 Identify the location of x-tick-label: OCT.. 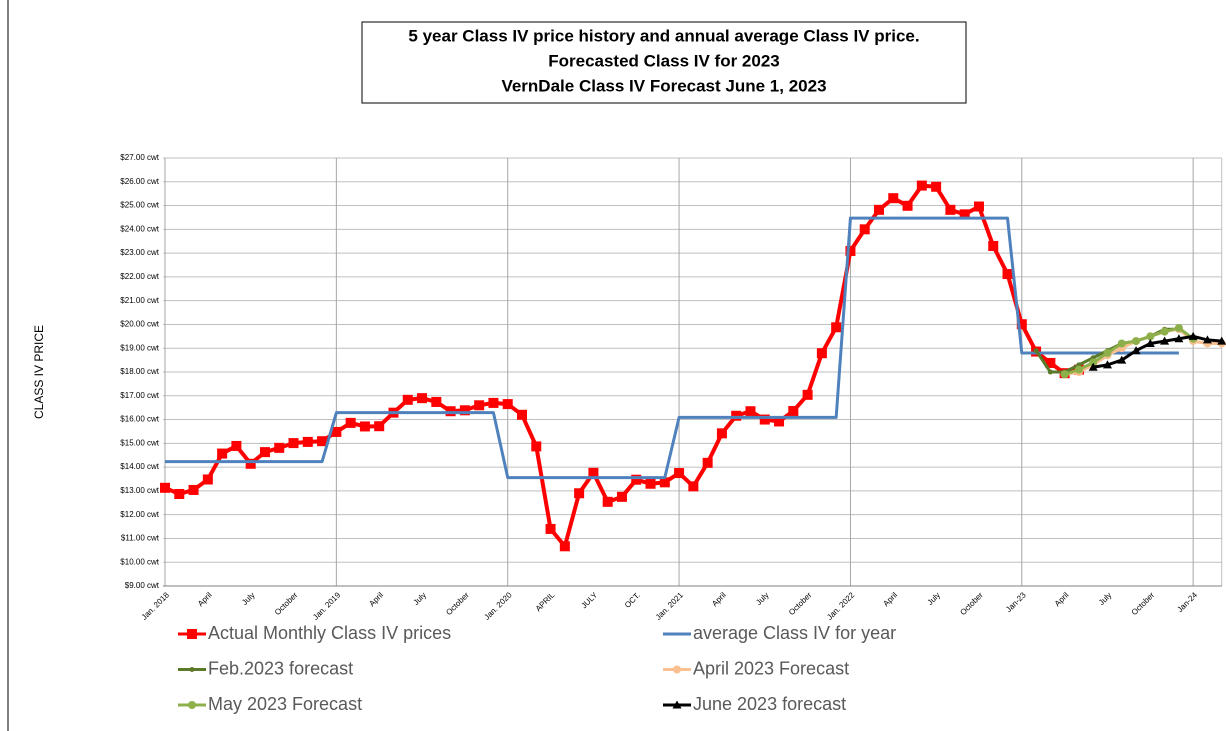
(632, 600).